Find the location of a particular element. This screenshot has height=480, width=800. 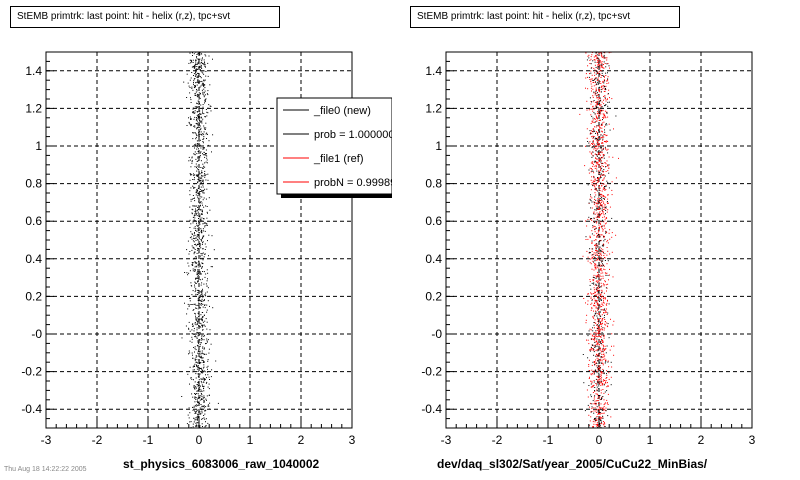

x-tick-label: 0 is located at coordinates (599, 440).